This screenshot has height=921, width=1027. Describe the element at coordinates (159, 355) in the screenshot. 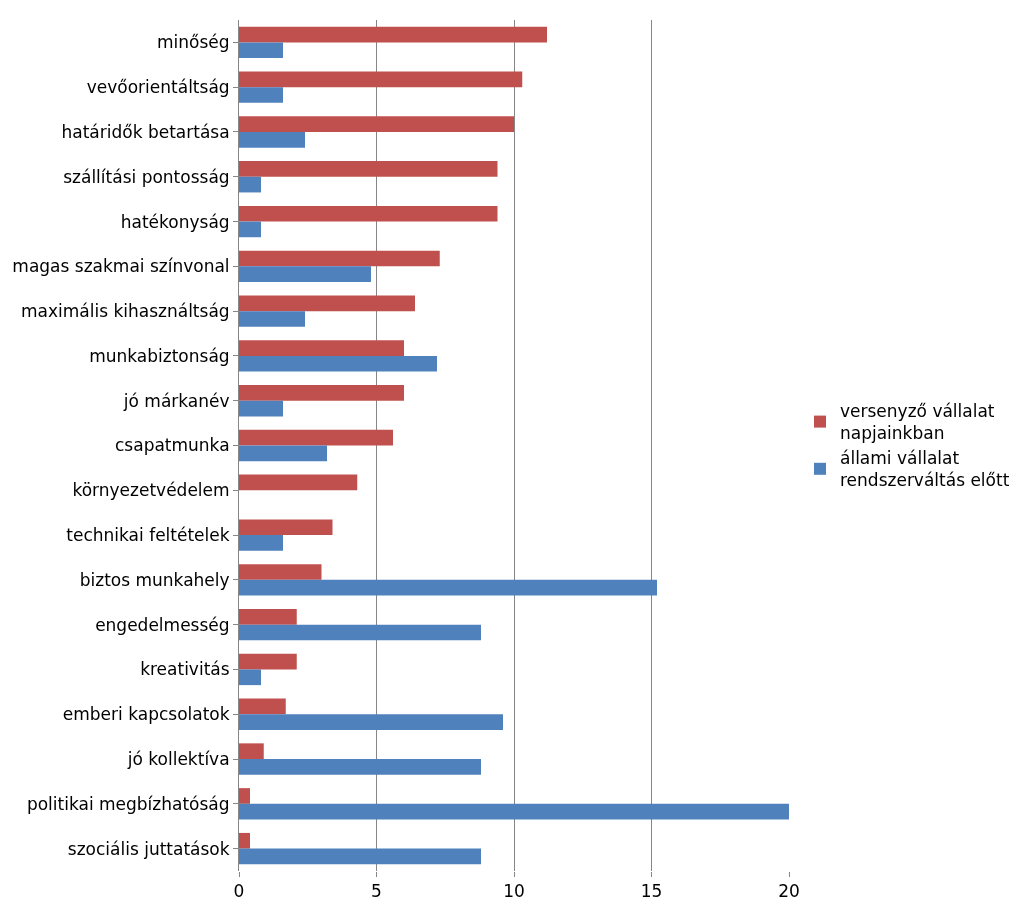

I see `y-tick-label: munkabiztonság` at that location.